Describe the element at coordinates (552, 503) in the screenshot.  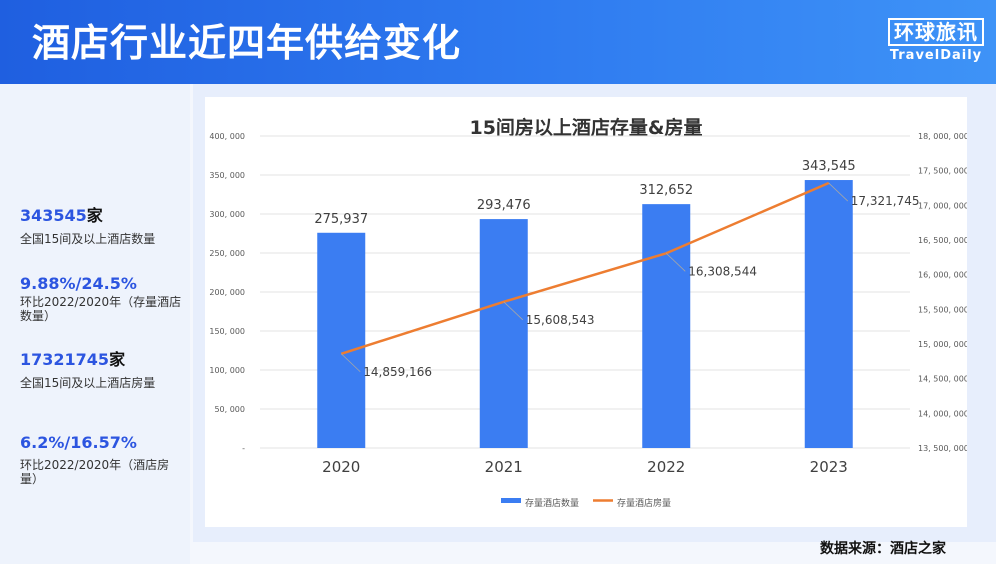
I see `legend-label-bar: 存量酒店数量` at that location.